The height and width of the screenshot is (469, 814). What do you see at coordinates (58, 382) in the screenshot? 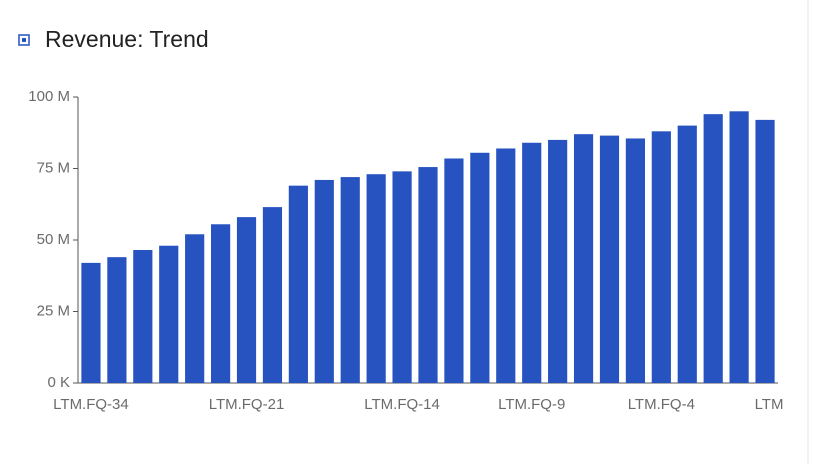
I see `y-tick-label: 0 K` at bounding box center [58, 382].